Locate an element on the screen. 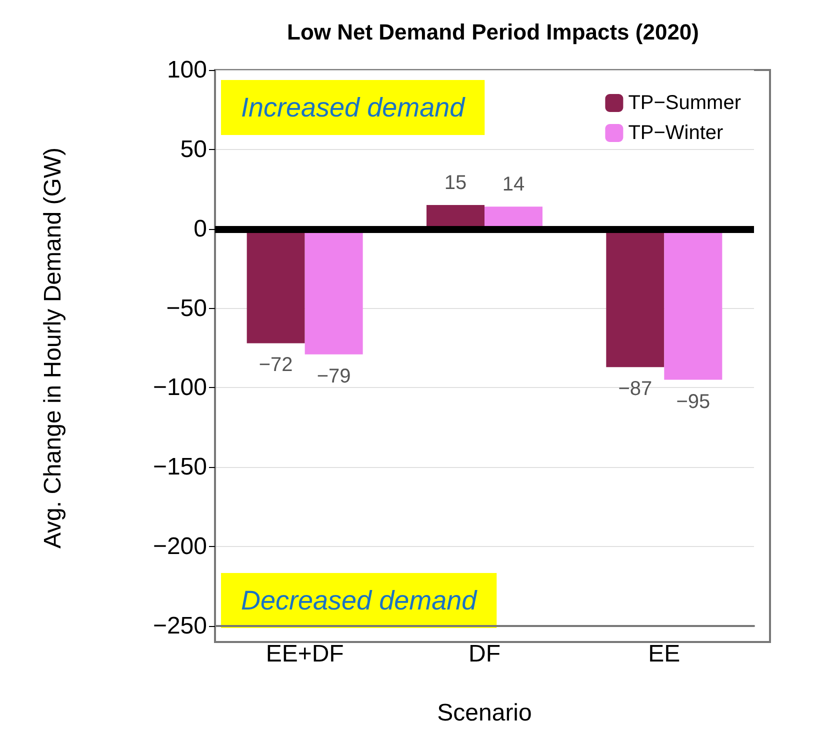 The height and width of the screenshot is (751, 820). data-label: 14 is located at coordinates (513, 185).